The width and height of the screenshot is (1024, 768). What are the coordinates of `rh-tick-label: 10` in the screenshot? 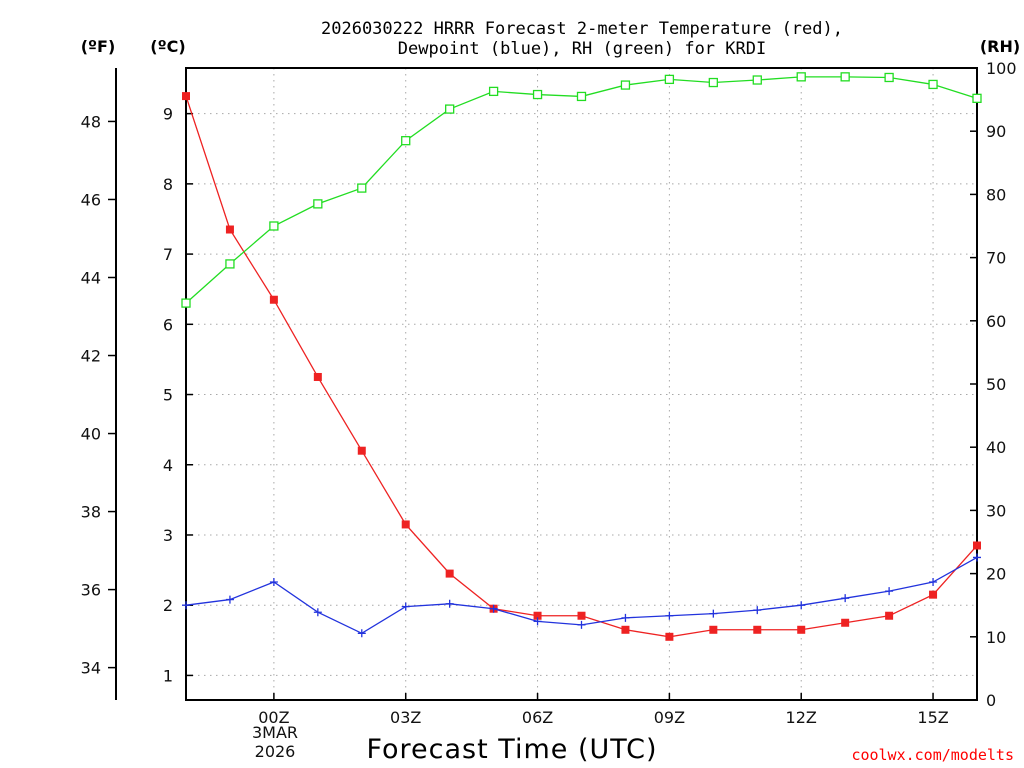 It's located at (996, 637).